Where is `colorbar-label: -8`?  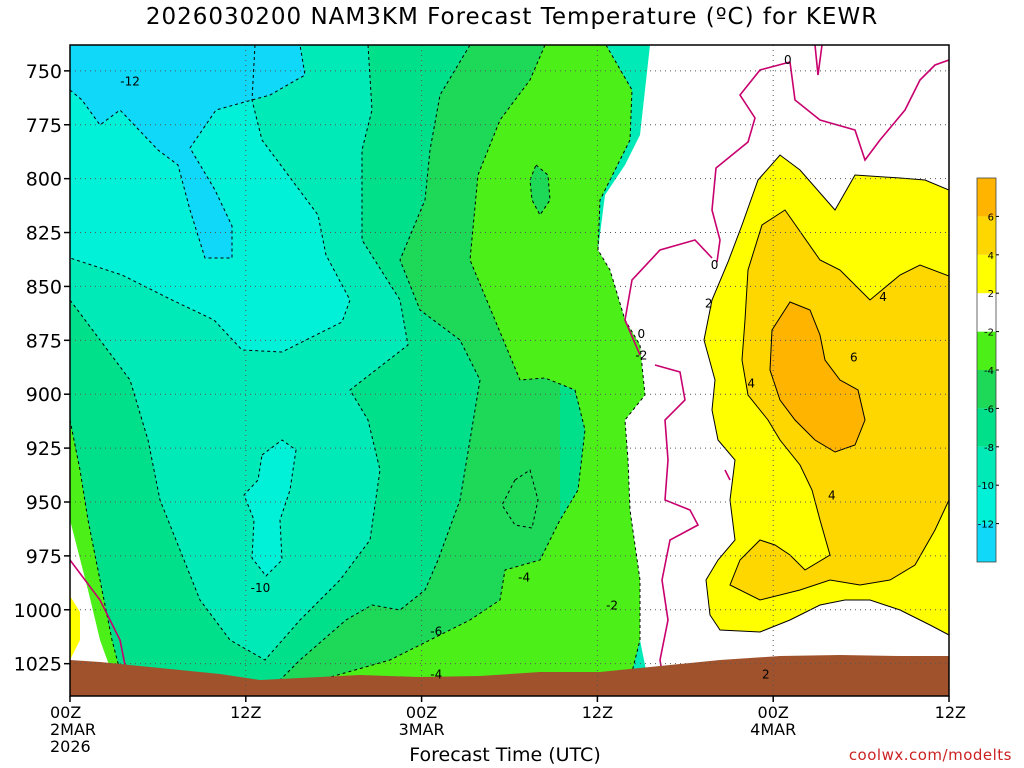
colorbar-label: -8 is located at coordinates (989, 448).